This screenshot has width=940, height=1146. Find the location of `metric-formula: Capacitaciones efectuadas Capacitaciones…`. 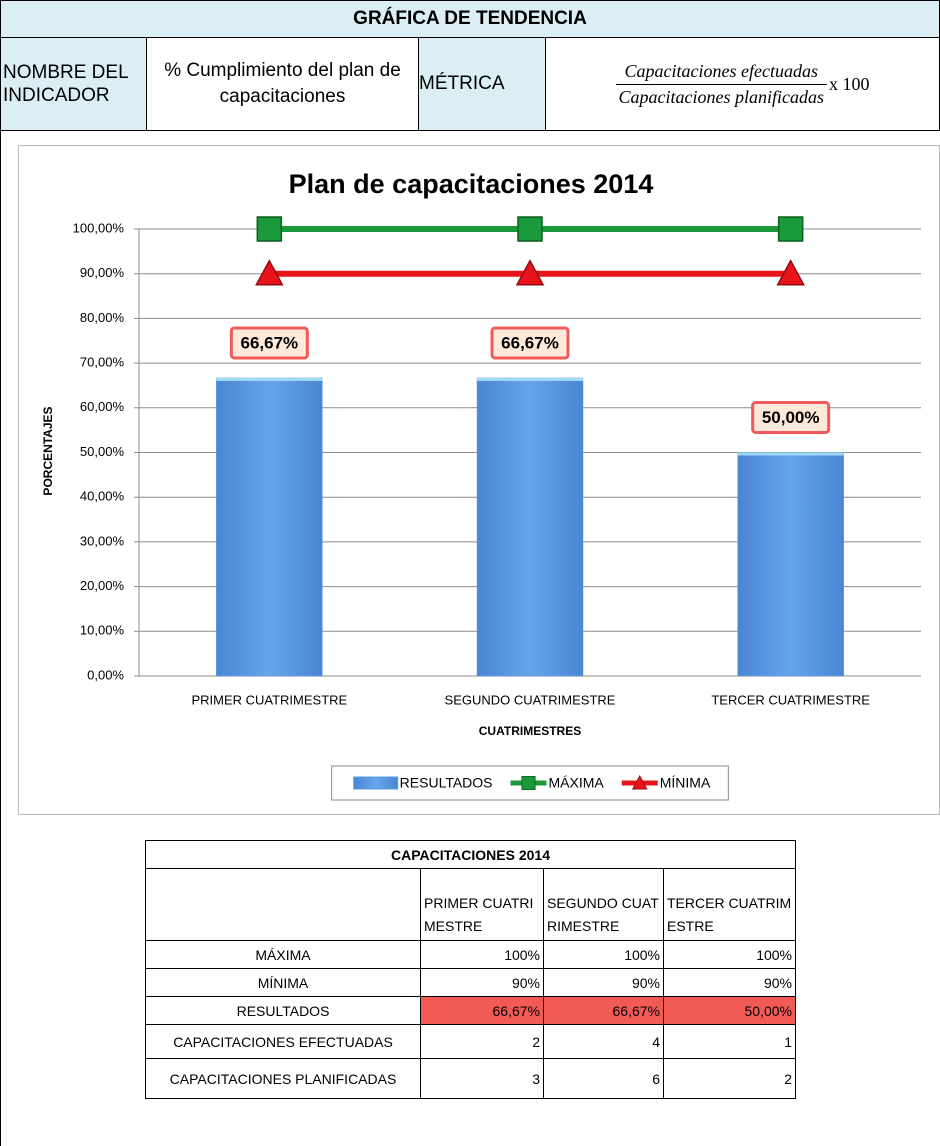

metric-formula: Capacitaciones efectuadas Capacitaciones… is located at coordinates (742, 84).